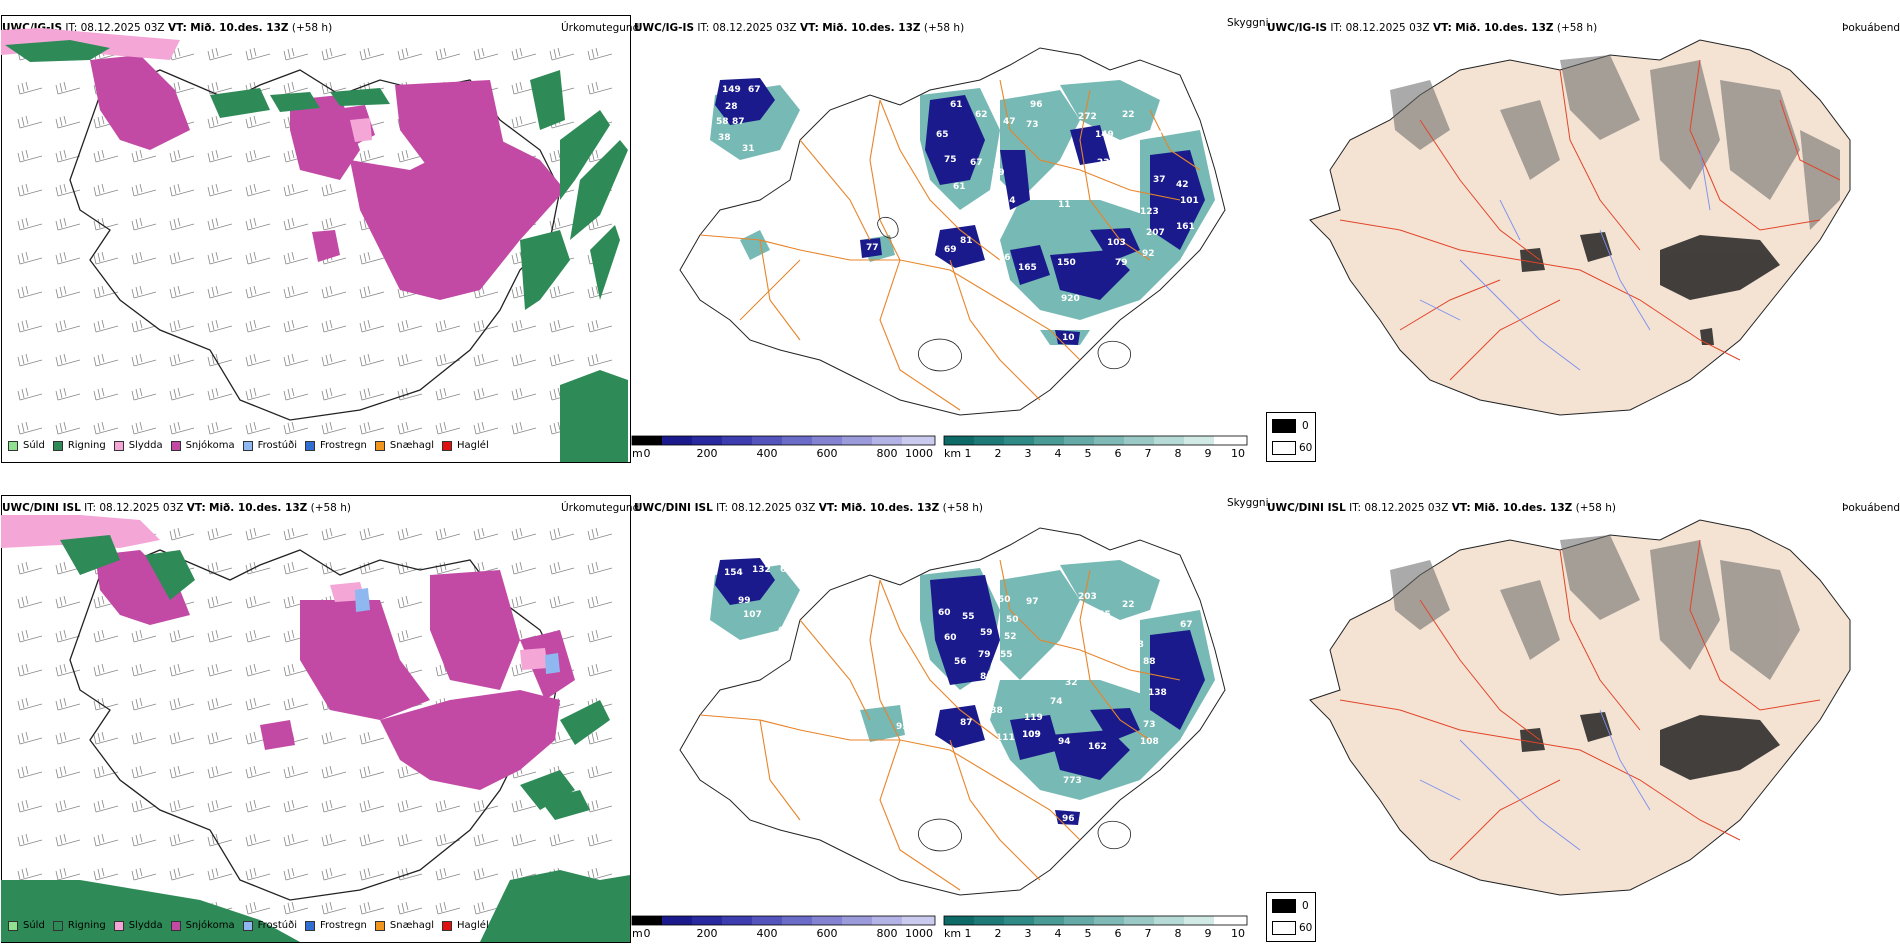 This screenshot has width=1900, height=950. What do you see at coordinates (984, 655) in the screenshot?
I see `ceiling-label: 79` at bounding box center [984, 655].